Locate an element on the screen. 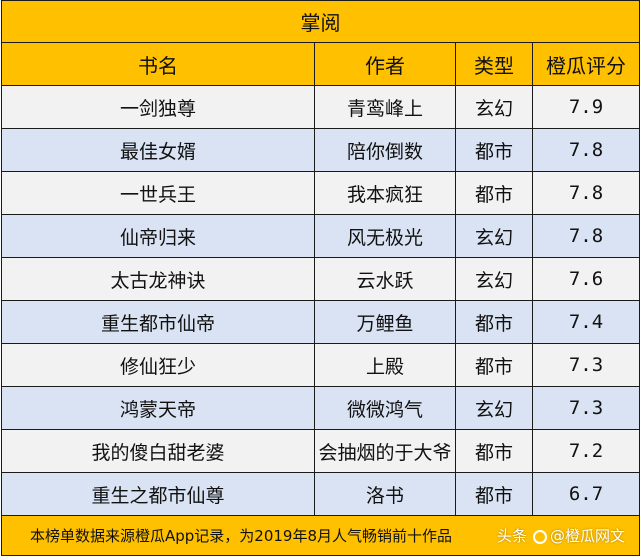 The image size is (640, 556). watermark-logo-icon is located at coordinates (539, 537).